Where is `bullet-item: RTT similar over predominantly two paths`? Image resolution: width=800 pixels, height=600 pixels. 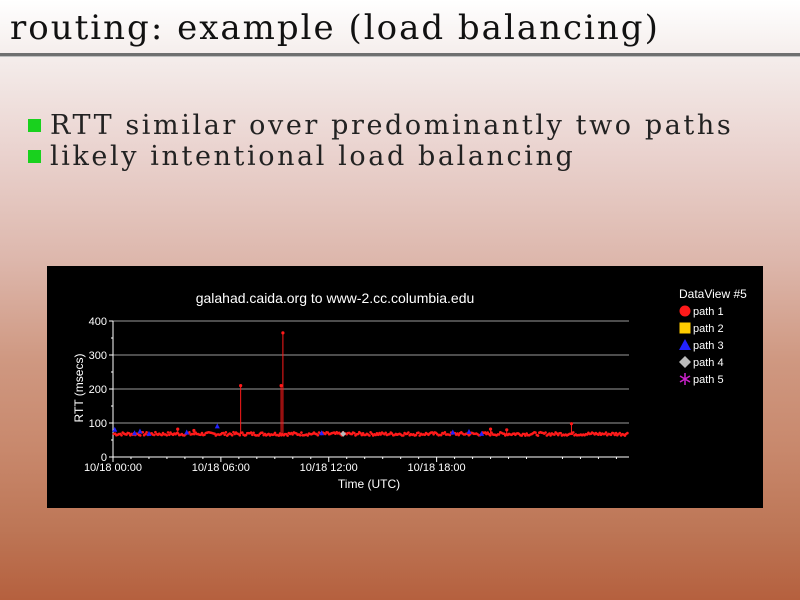 bullet-item: RTT similar over predominantly two paths is located at coordinates (380, 125).